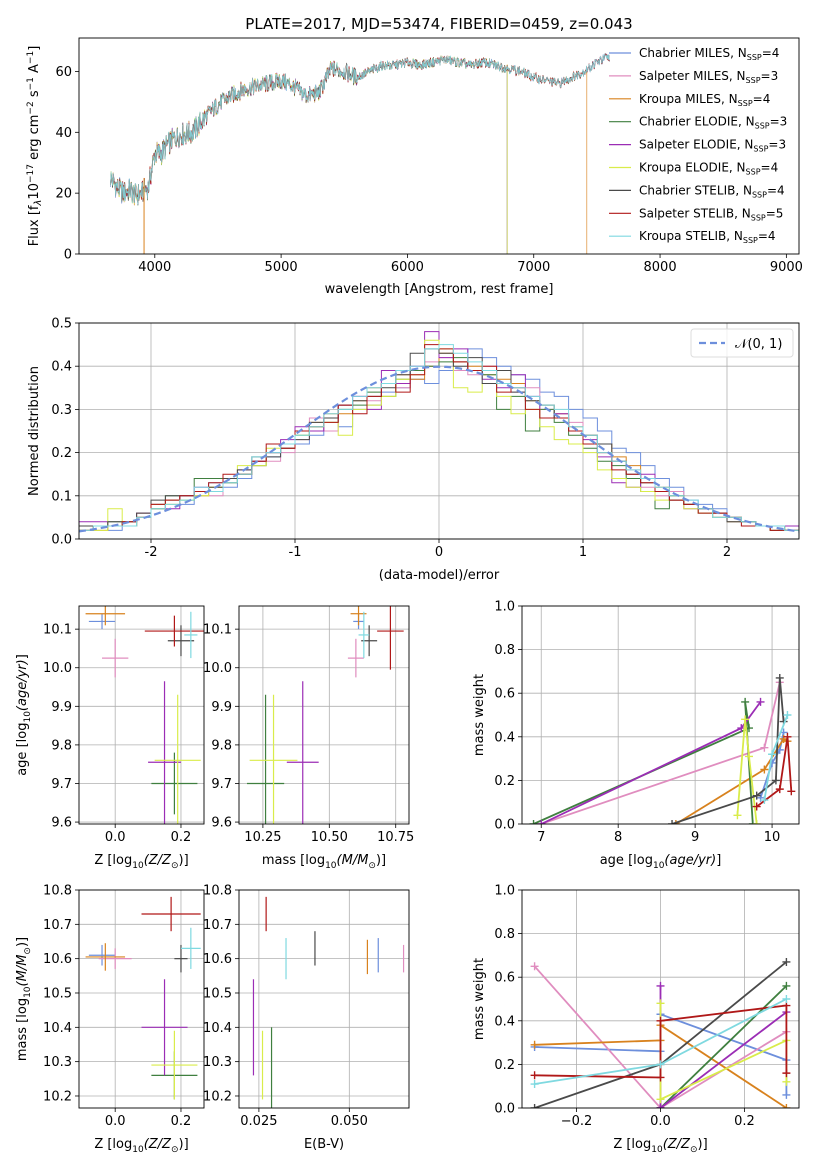 This screenshot has height=1170, width=819. Describe the element at coordinates (57, 891) in the screenshot. I see `y-tick-label: 10.8` at that location.